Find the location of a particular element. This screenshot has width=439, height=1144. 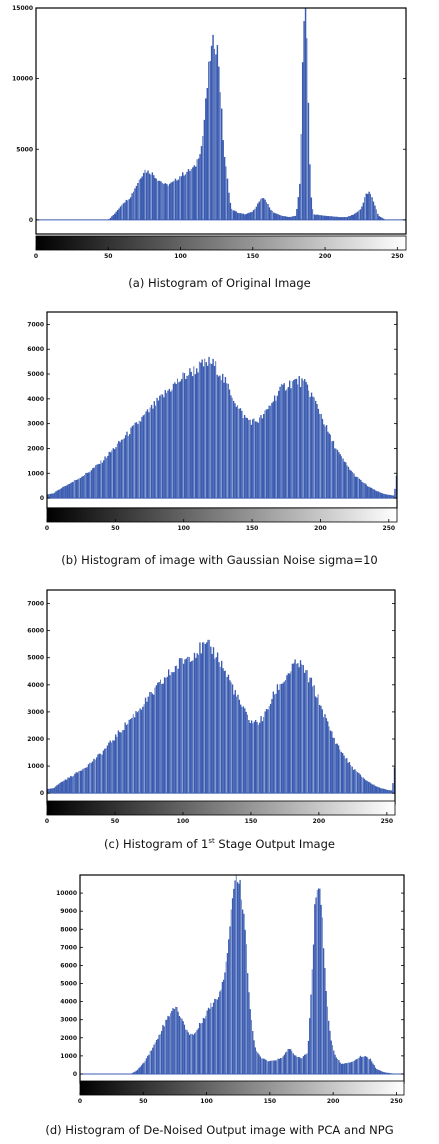

y-tick-label: 5000 is located at coordinates (35, 374).